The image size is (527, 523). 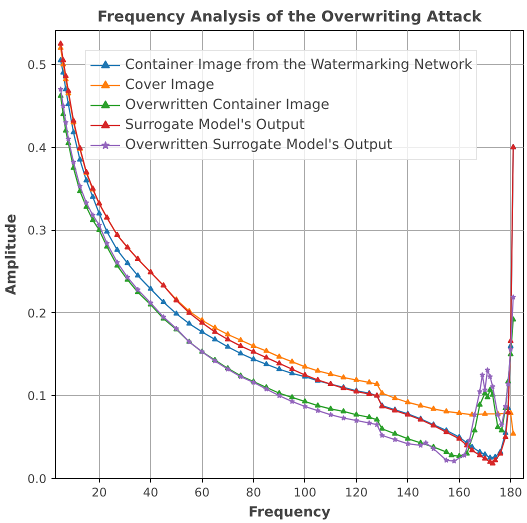 I want to click on legend-label: Container Image from the Watermarking Network, so click(x=298, y=65).